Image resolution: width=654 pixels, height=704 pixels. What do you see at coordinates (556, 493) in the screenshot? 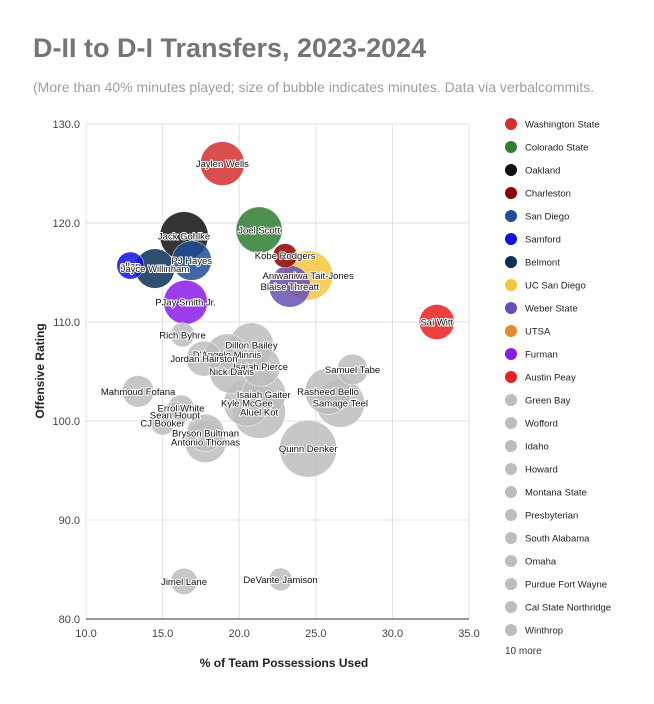
I see `legend-label: Montana State` at bounding box center [556, 493].